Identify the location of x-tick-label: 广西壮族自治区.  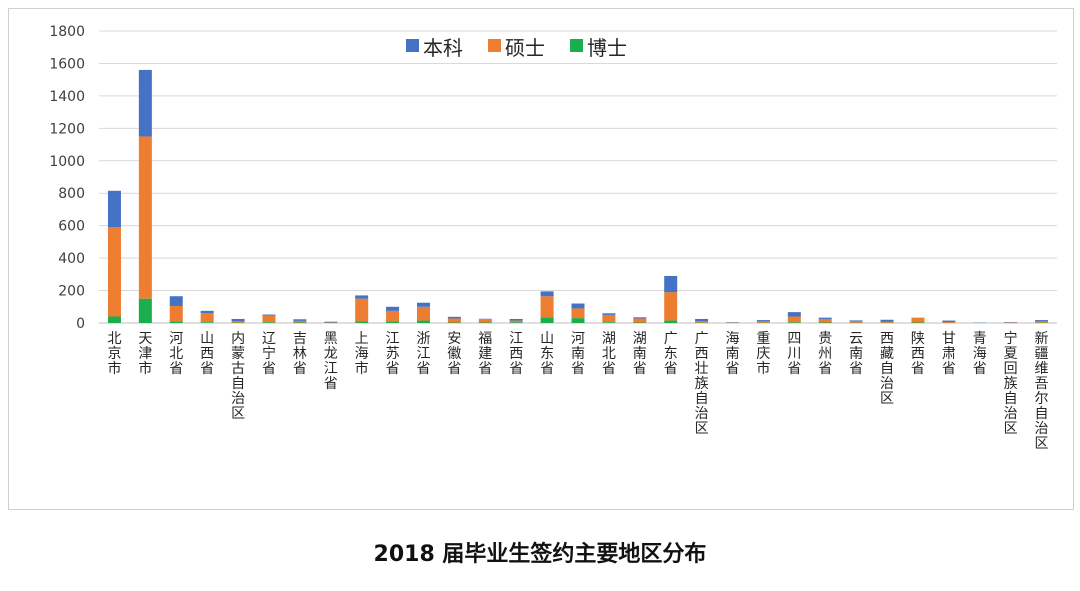
(702, 384).